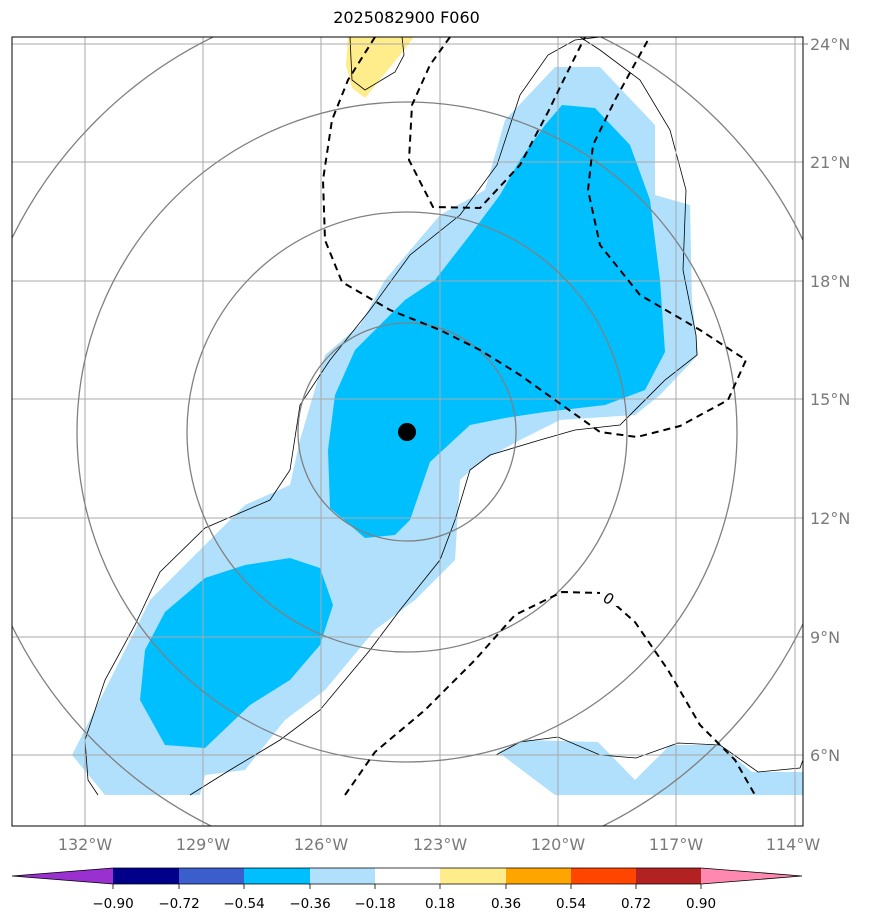 The image size is (873, 924). I want to click on colorbar-label-7: 0.54, so click(571, 904).